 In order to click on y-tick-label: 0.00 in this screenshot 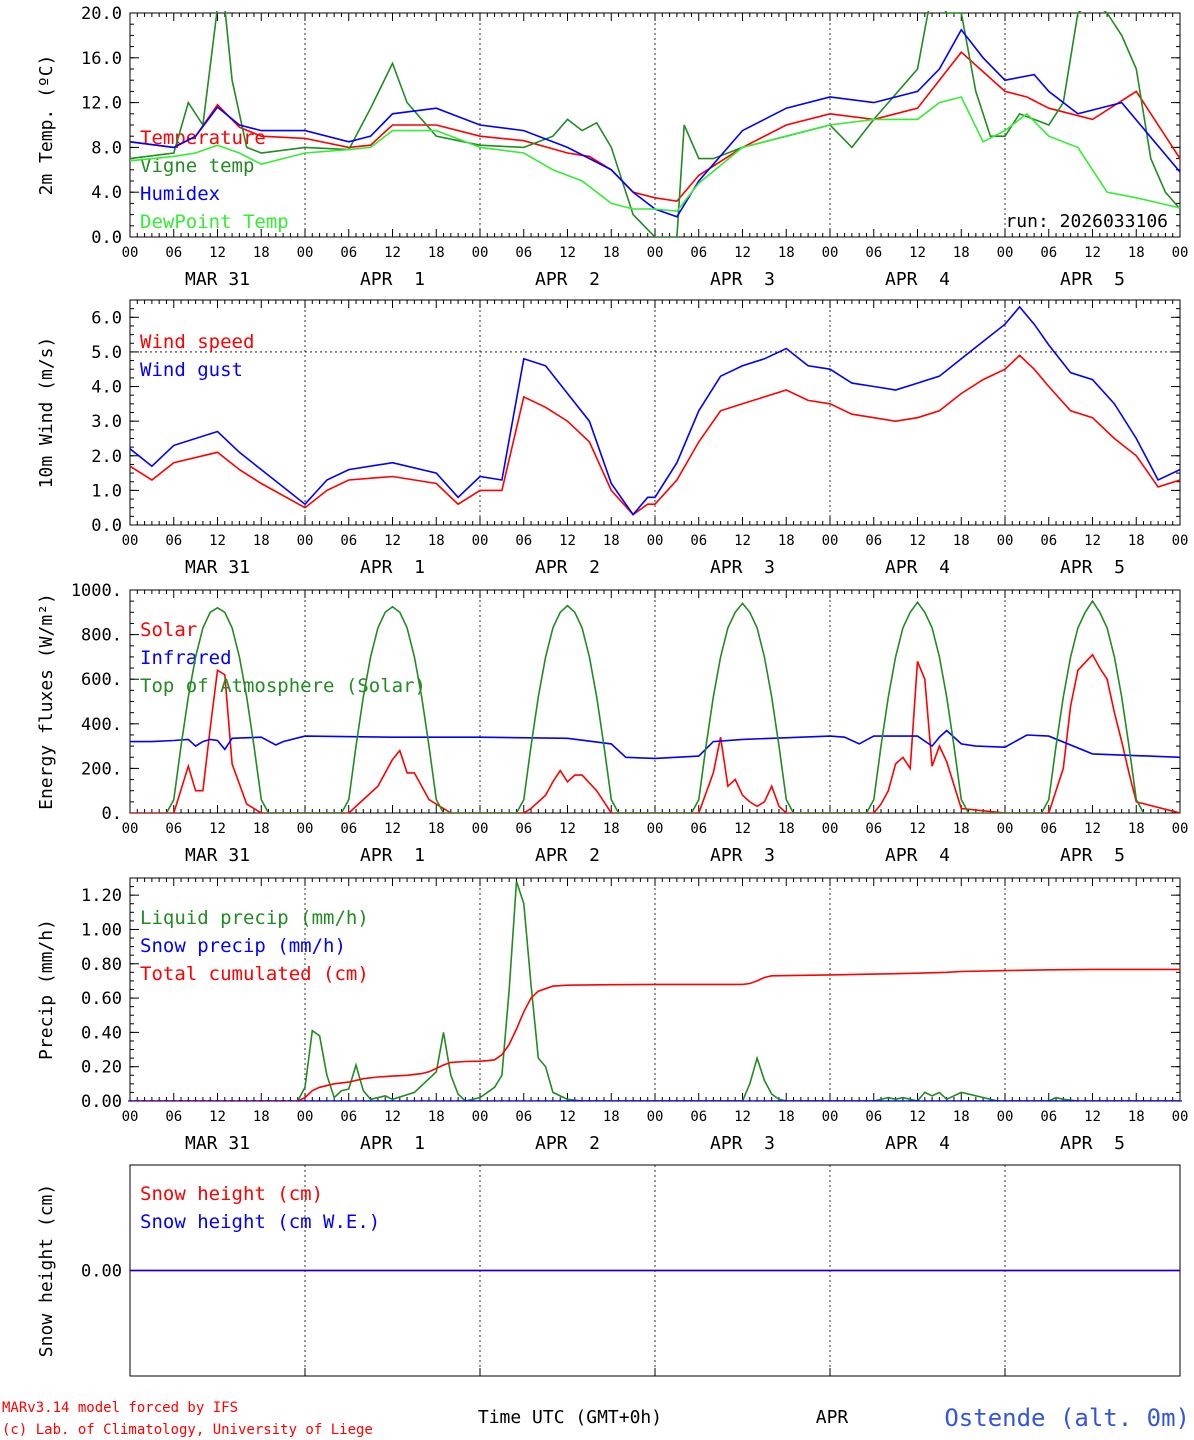, I will do `click(101, 1272)`.